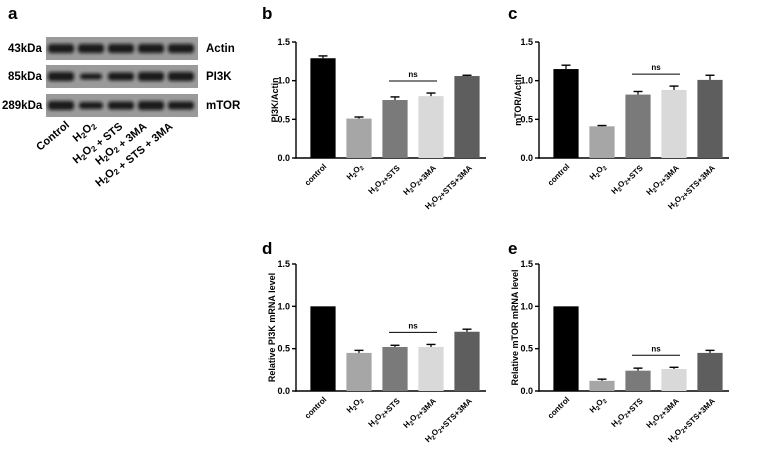 This screenshot has height=456, width=760. Describe the element at coordinates (267, 13) in the screenshot. I see `panel-letter-b: b` at that location.